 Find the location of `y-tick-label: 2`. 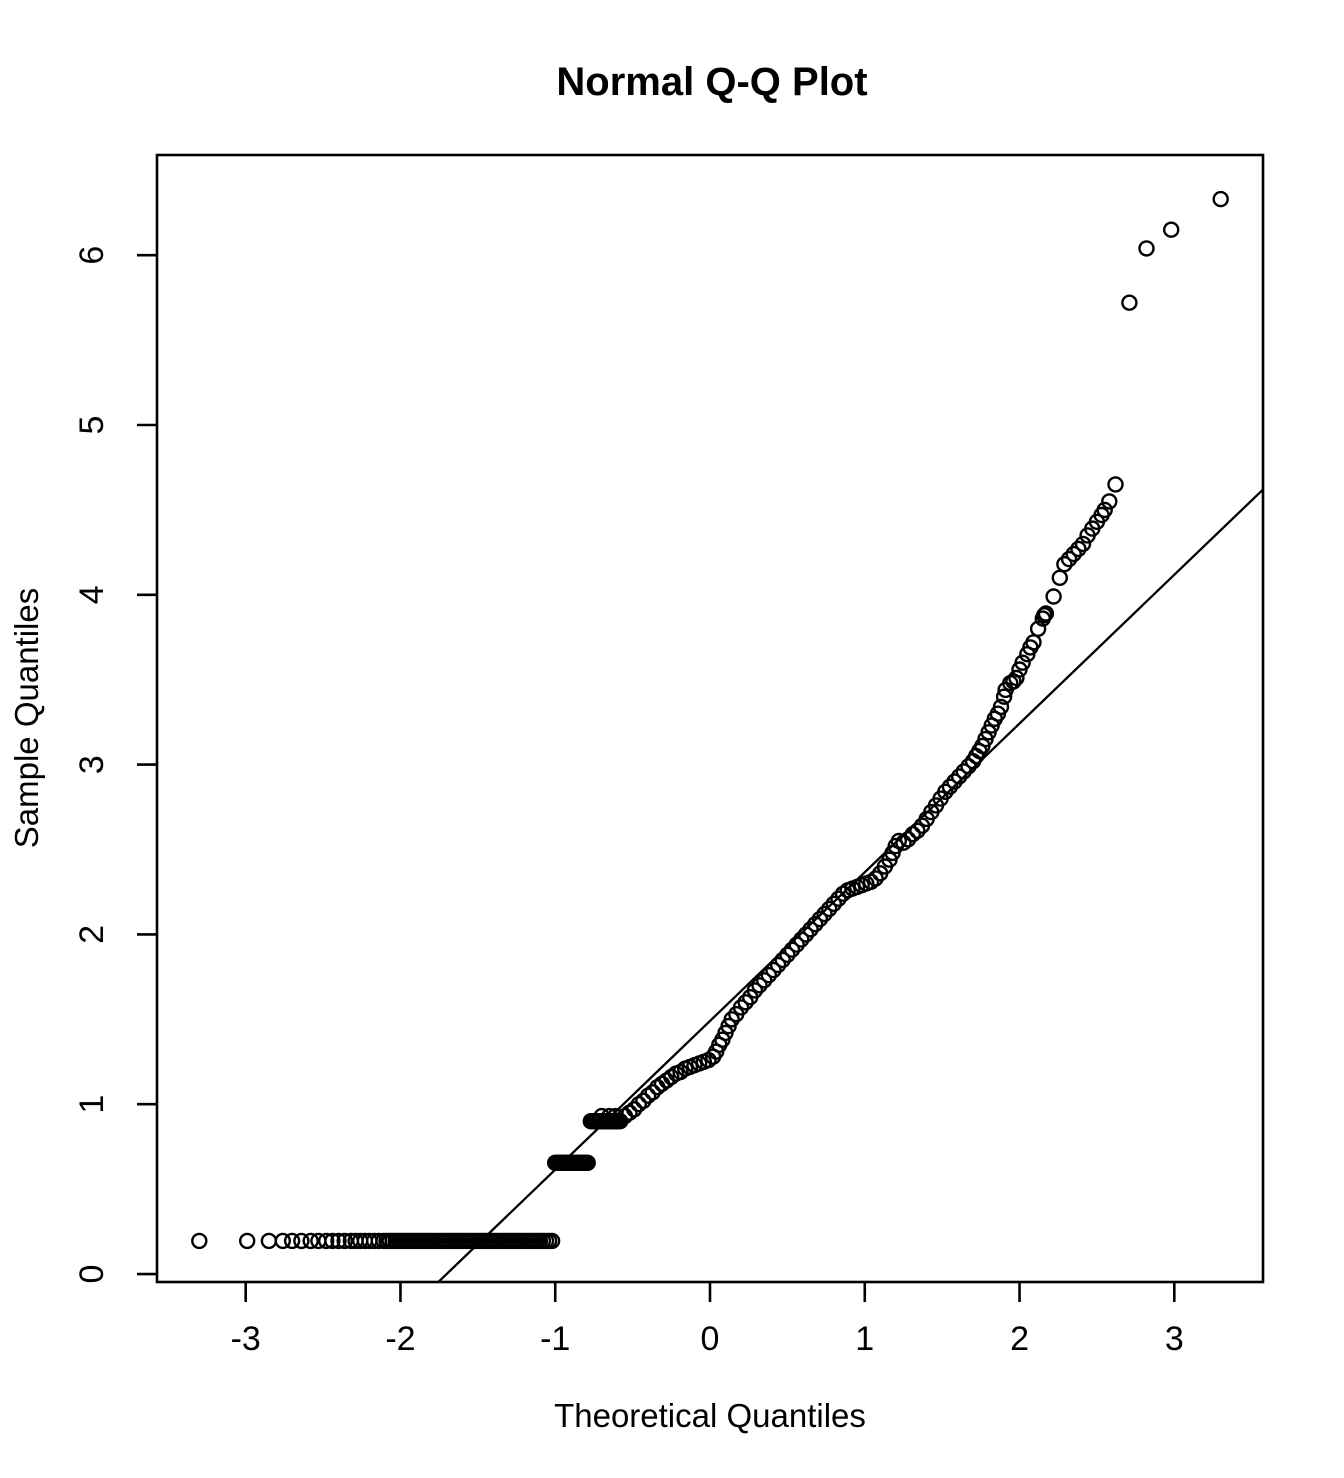

y-tick-label: 2 is located at coordinates (92, 934).